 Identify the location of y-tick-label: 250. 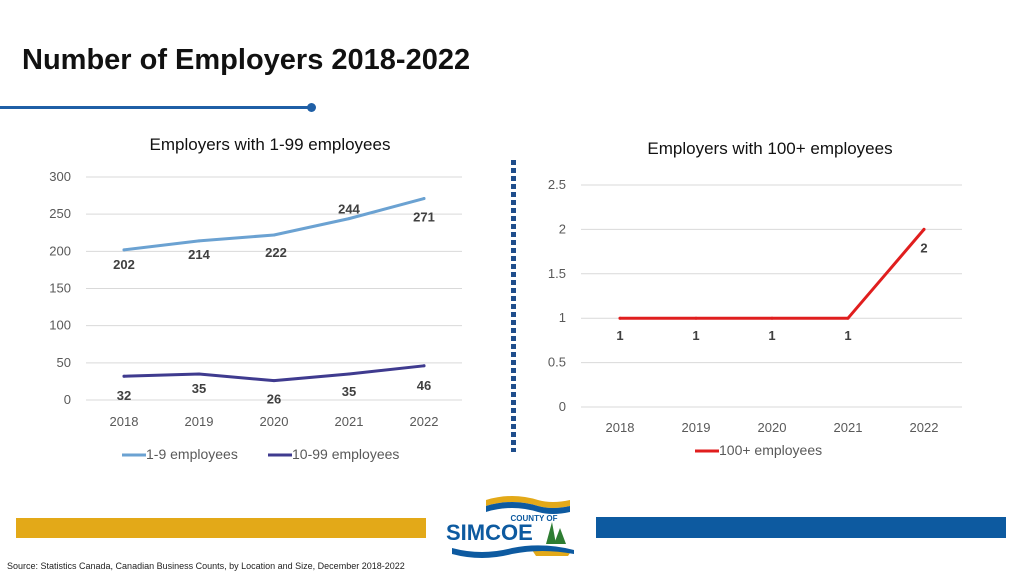
(60, 213).